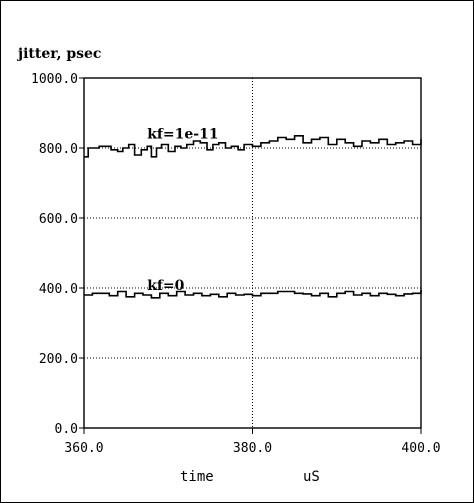  I want to click on x-tick-label: 400.0, so click(420, 448).